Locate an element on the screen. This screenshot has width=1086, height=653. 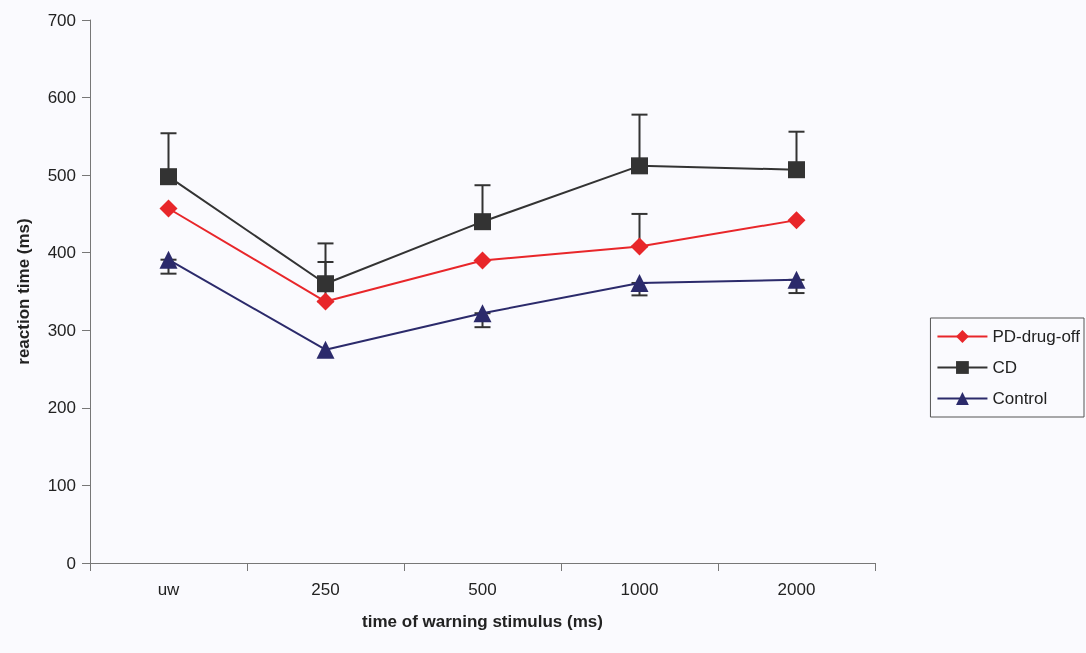
y-axis-title: reaction time (ms) is located at coordinates (23, 291).